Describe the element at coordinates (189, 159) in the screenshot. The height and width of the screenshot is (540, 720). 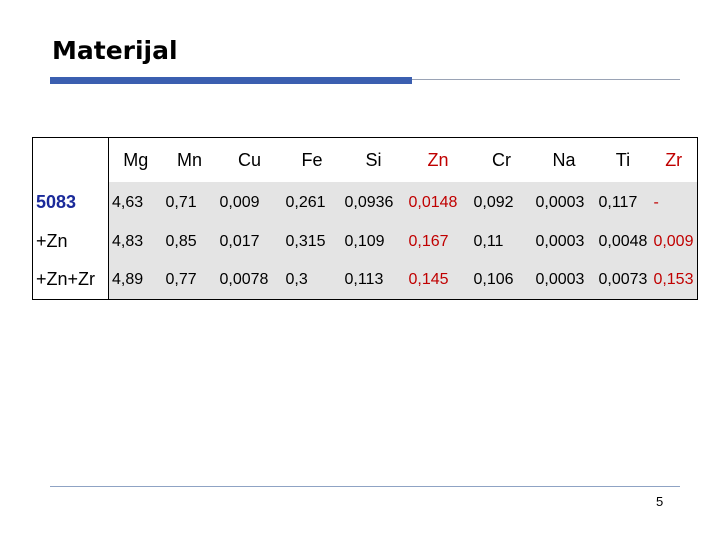
I see `column-header: Mn` at that location.